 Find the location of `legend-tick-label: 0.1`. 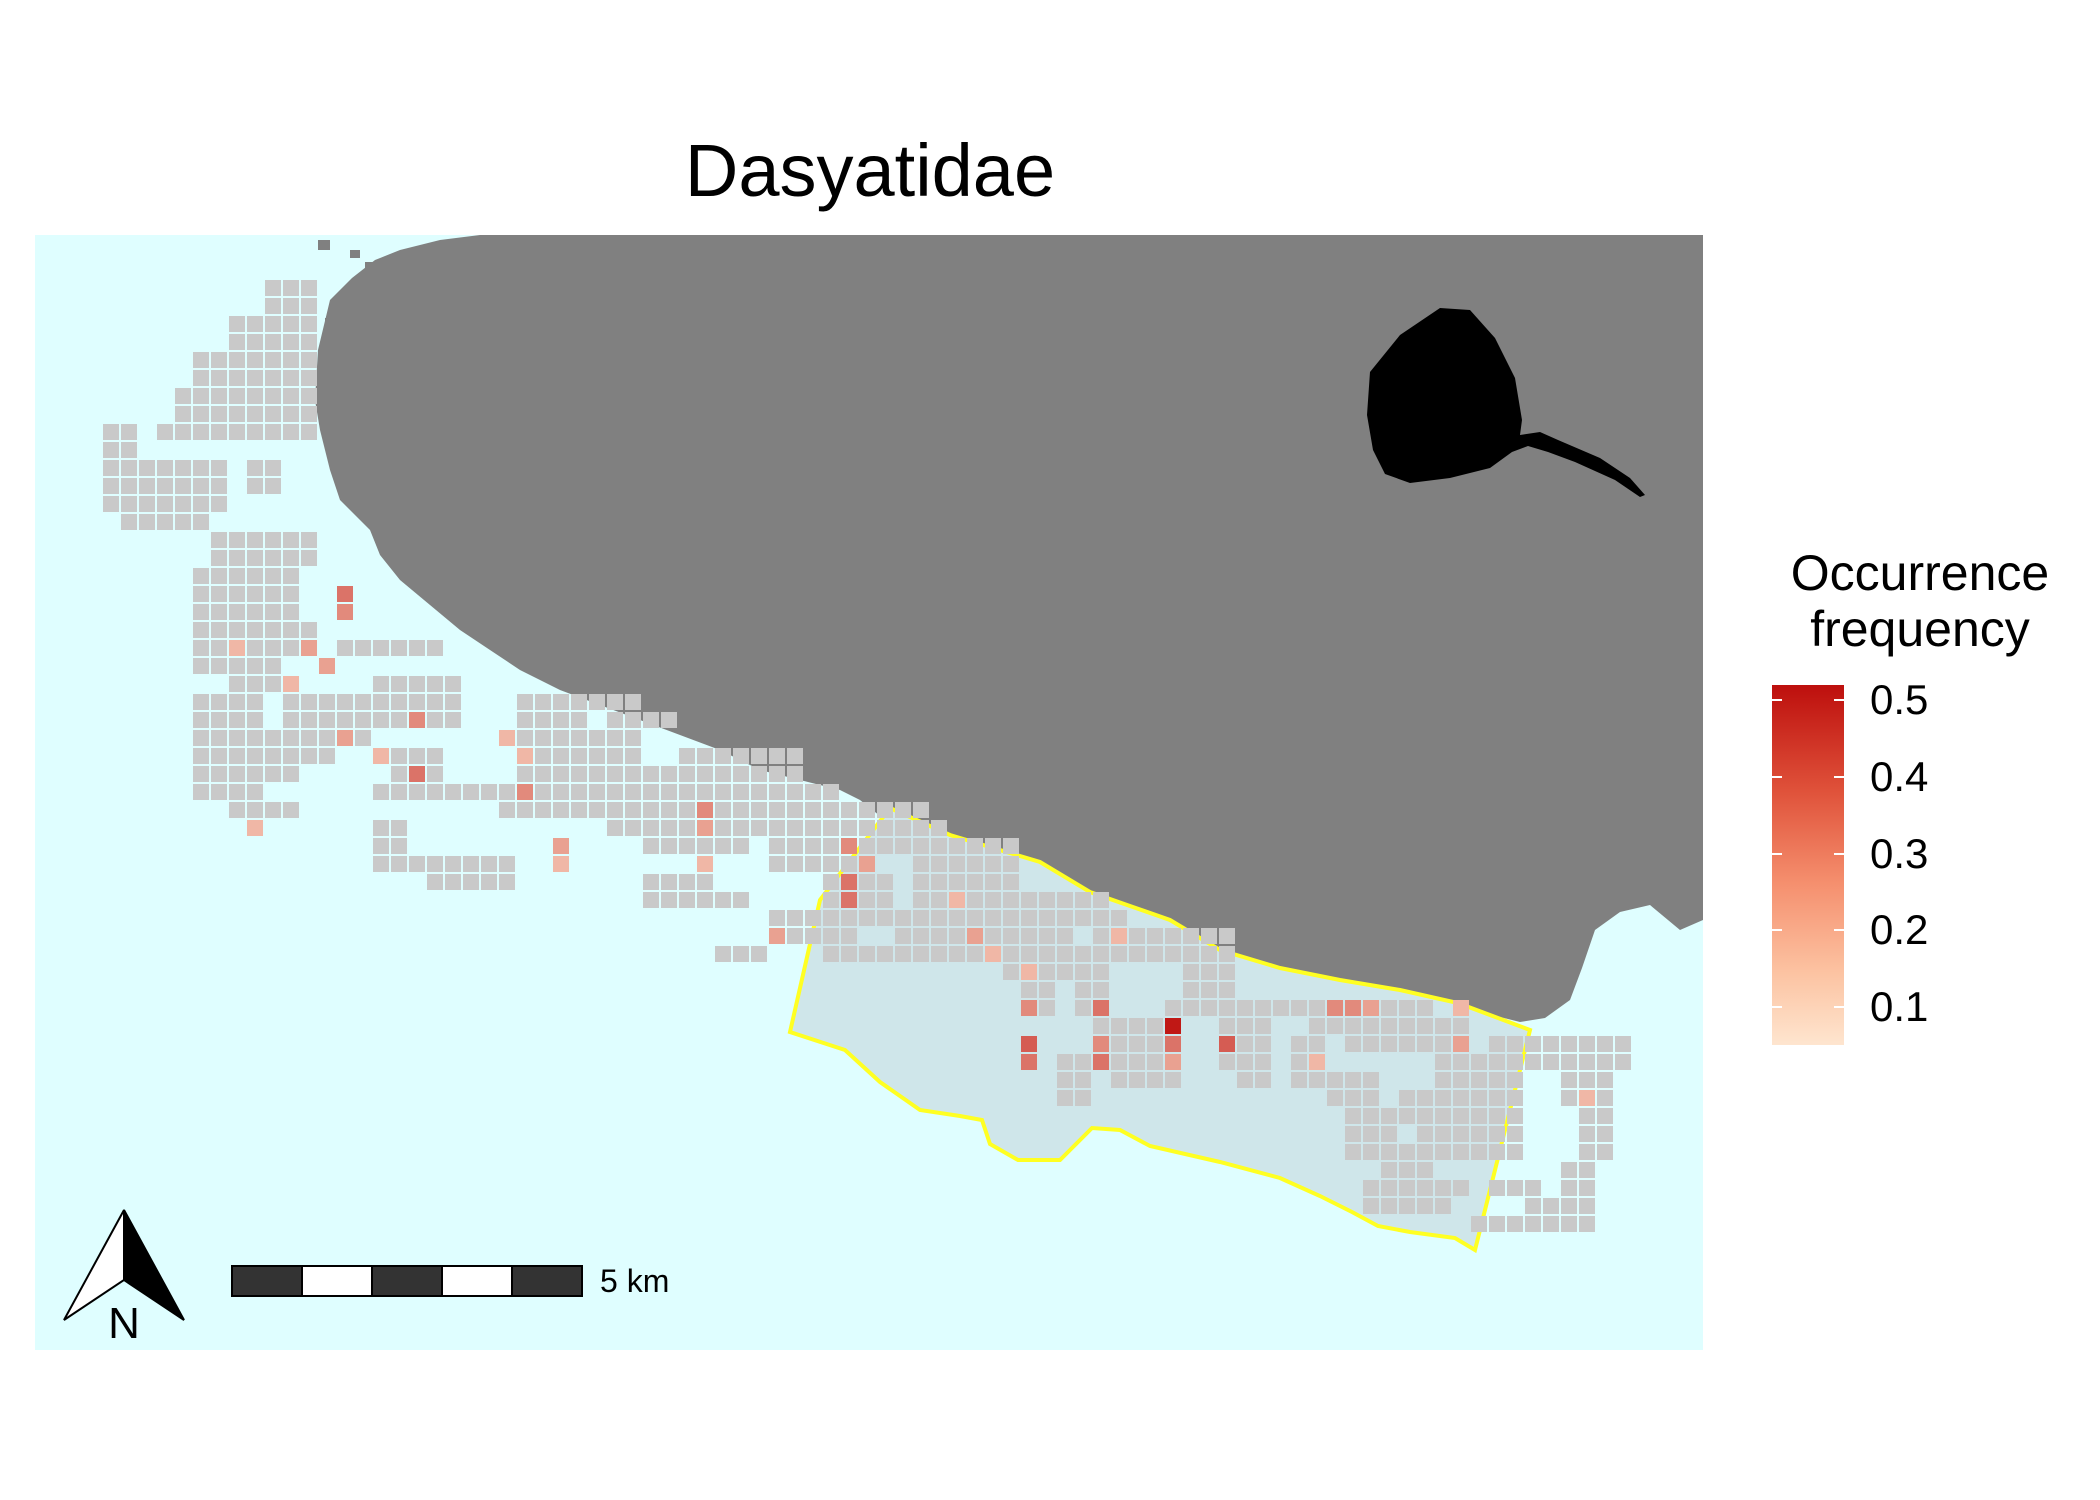

legend-tick-label: 0.1 is located at coordinates (1899, 1006).